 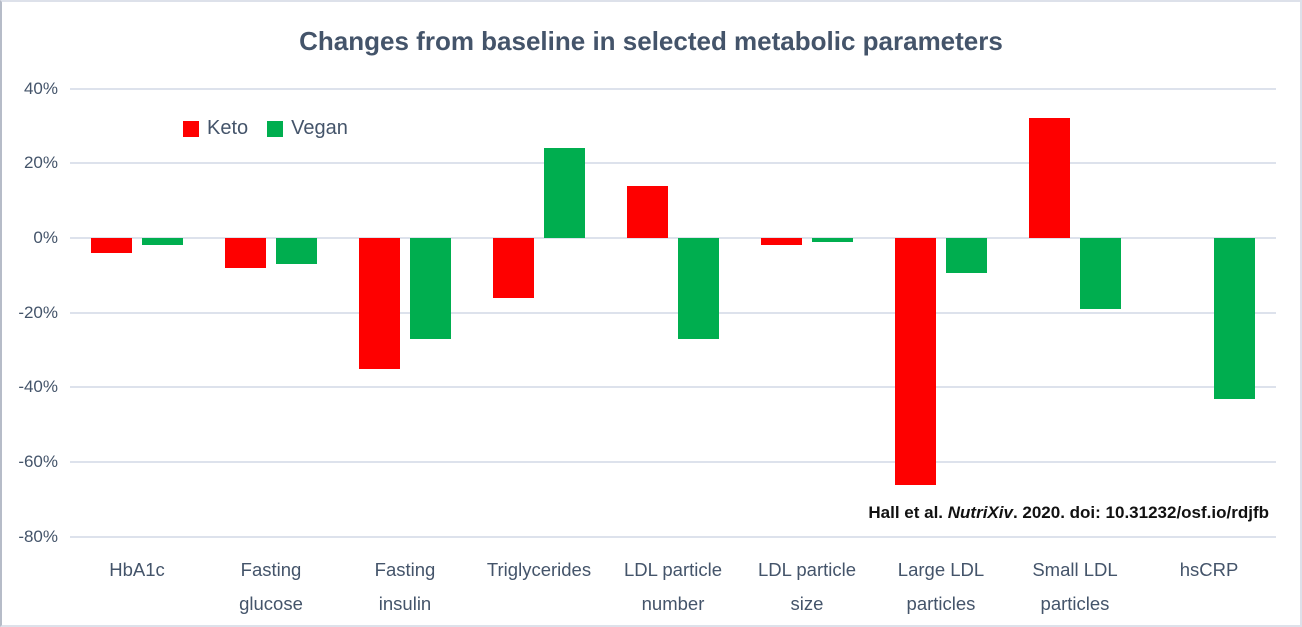 What do you see at coordinates (40, 88) in the screenshot?
I see `y-tick-label-40: 40%` at bounding box center [40, 88].